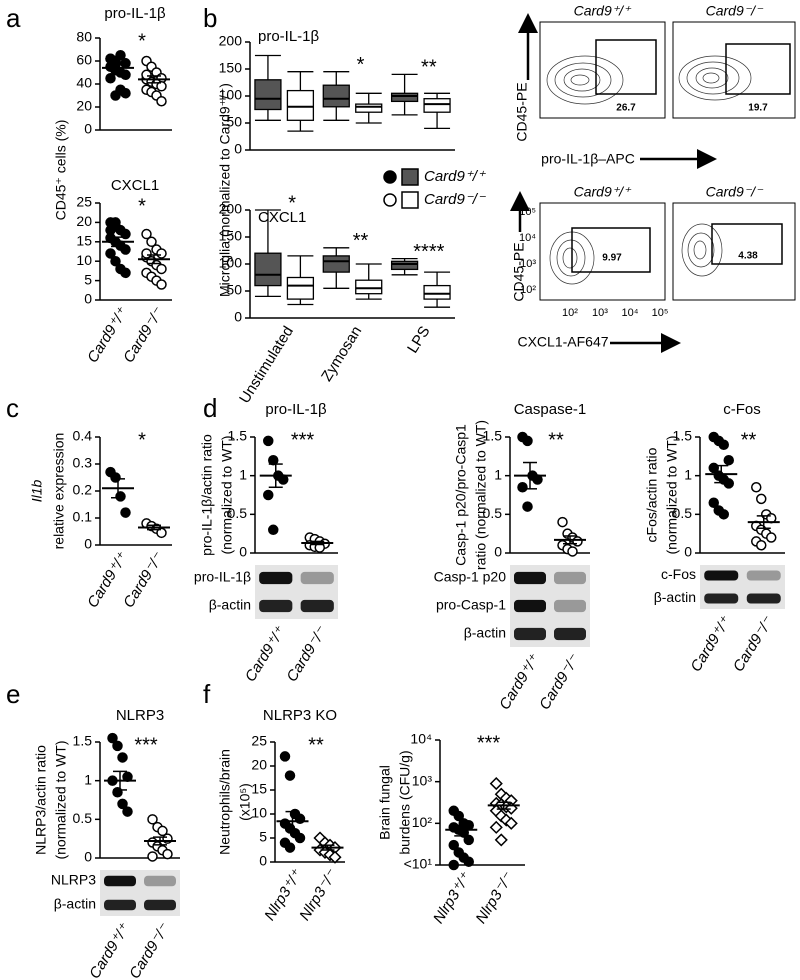 The height and width of the screenshot is (980, 800). What do you see at coordinates (140, 715) in the screenshot?
I see `chart-title: NLRP3` at bounding box center [140, 715].